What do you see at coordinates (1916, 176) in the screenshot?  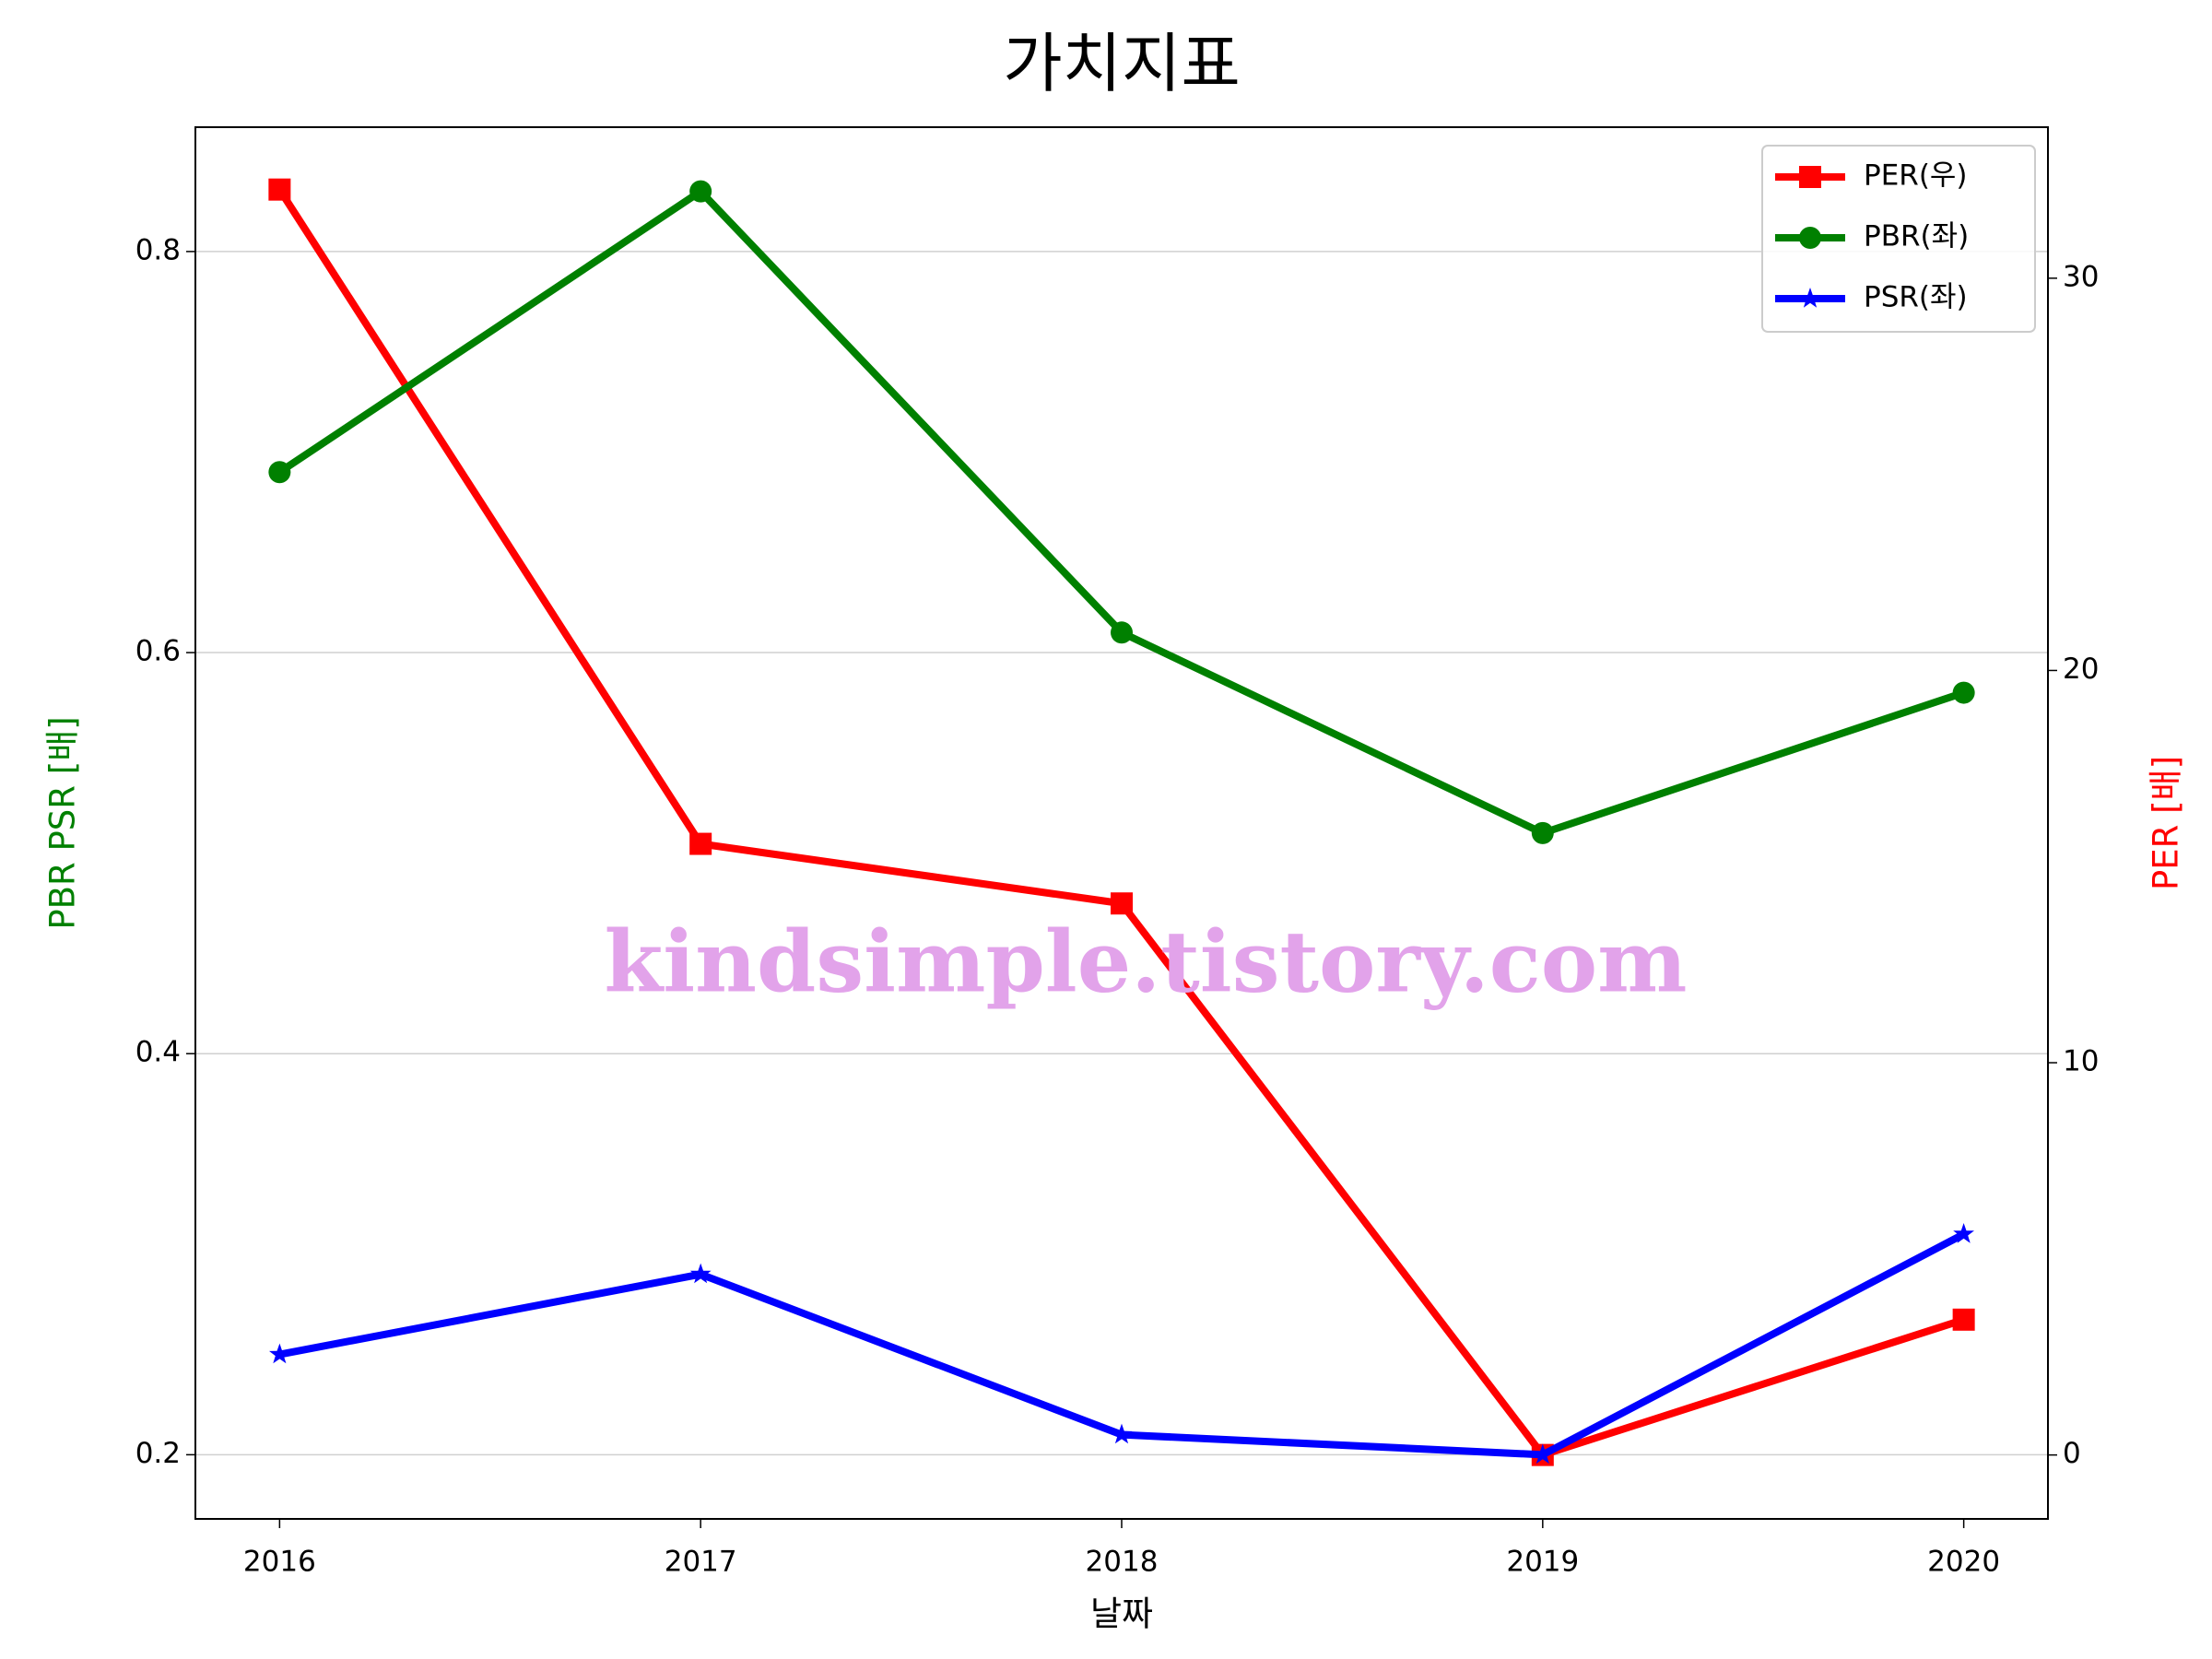 I see `legend-label: PER(우)` at bounding box center [1916, 176].